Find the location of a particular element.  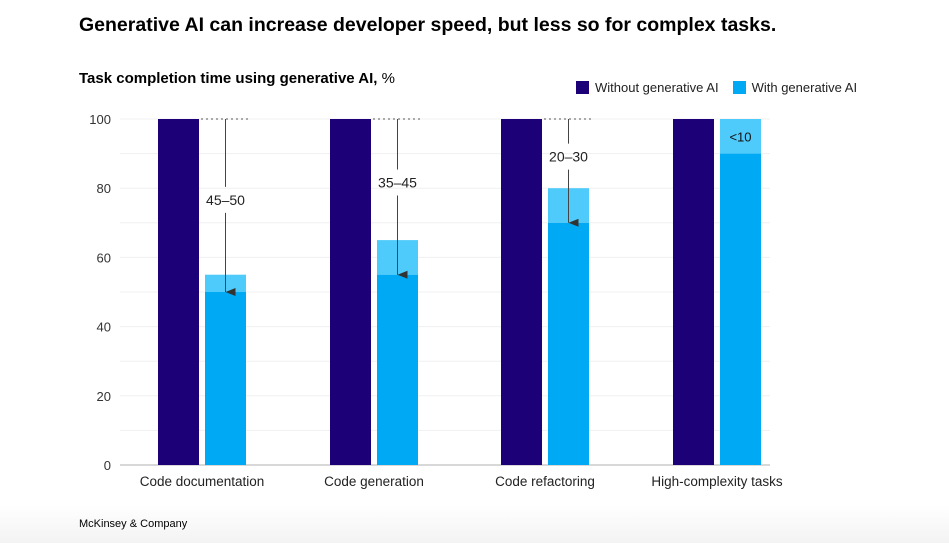

bar-range-with-ai is located at coordinates (740, 136).